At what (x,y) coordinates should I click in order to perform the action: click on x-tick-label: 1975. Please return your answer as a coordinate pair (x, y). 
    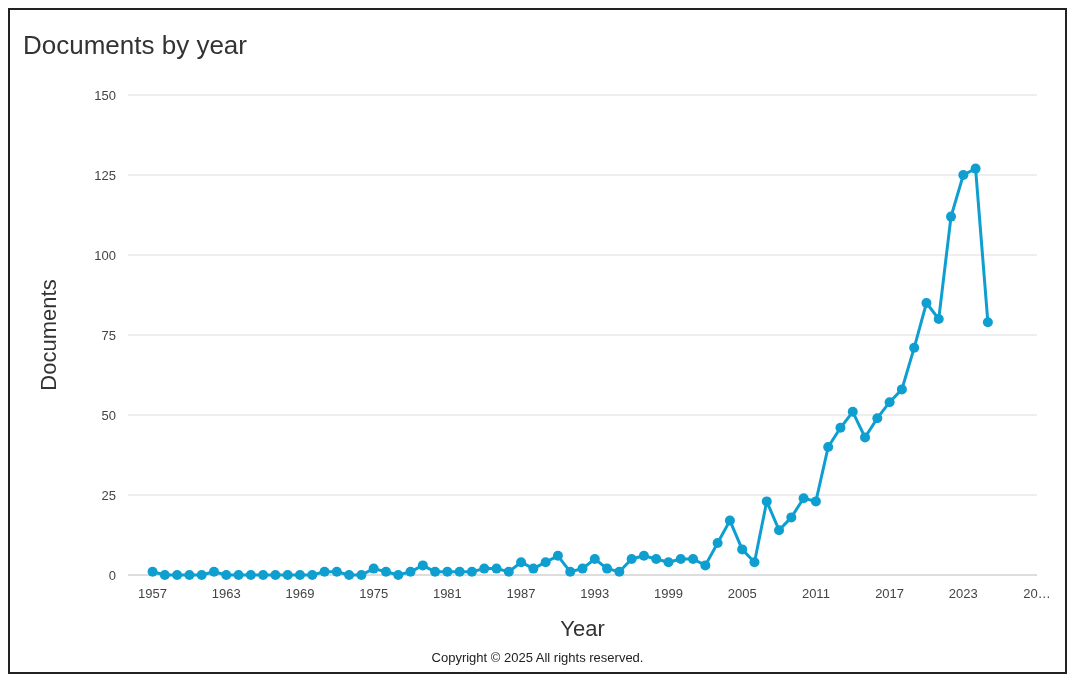
    Looking at the image, I should click on (374, 593).